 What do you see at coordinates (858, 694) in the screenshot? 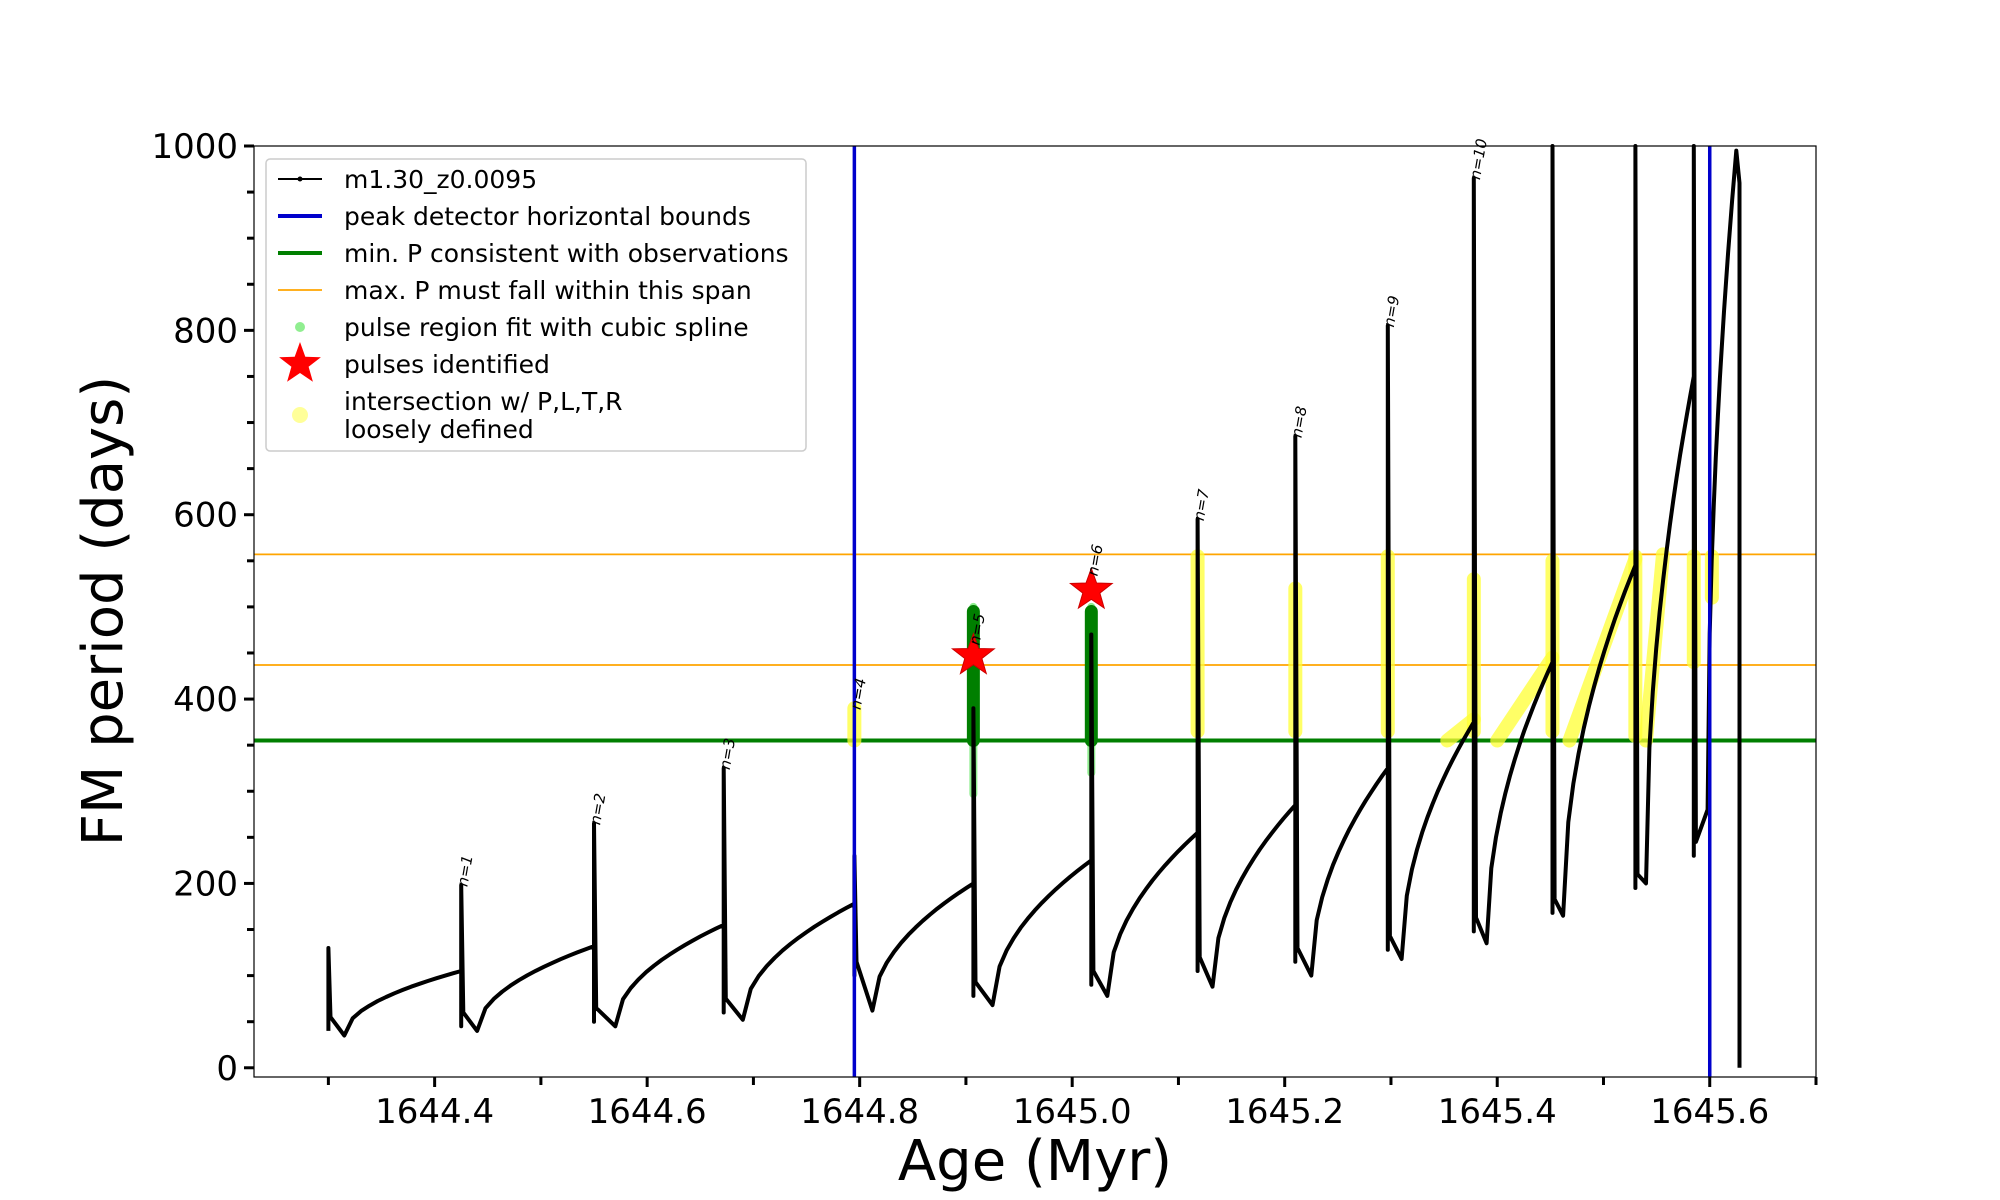
I see `annotation-n=4: n=4` at bounding box center [858, 694].